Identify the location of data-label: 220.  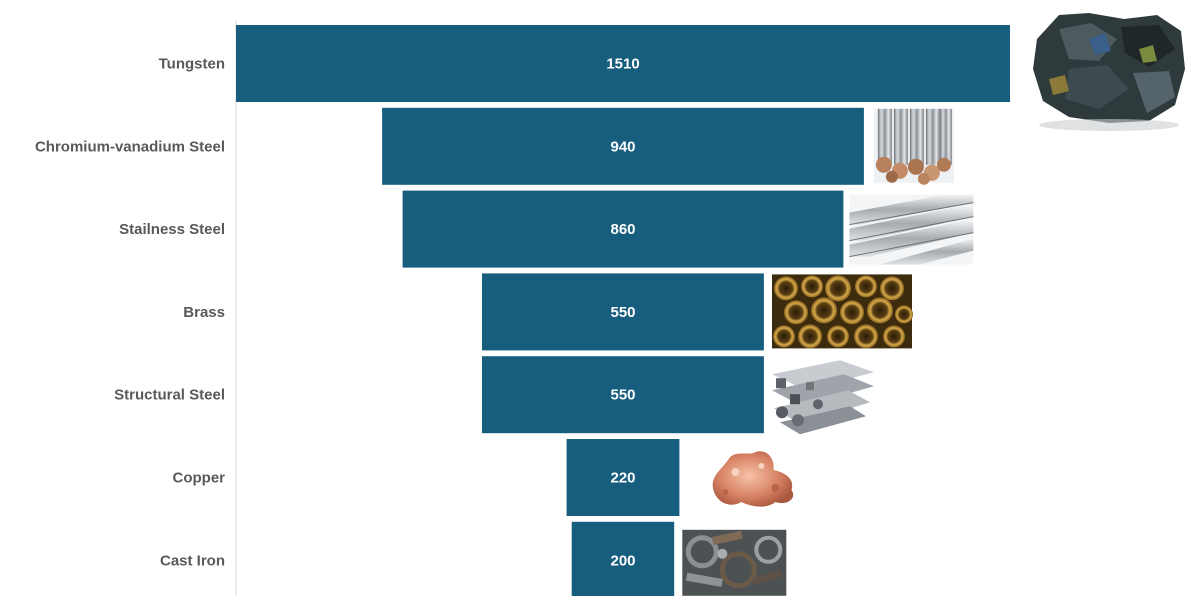
(622, 478).